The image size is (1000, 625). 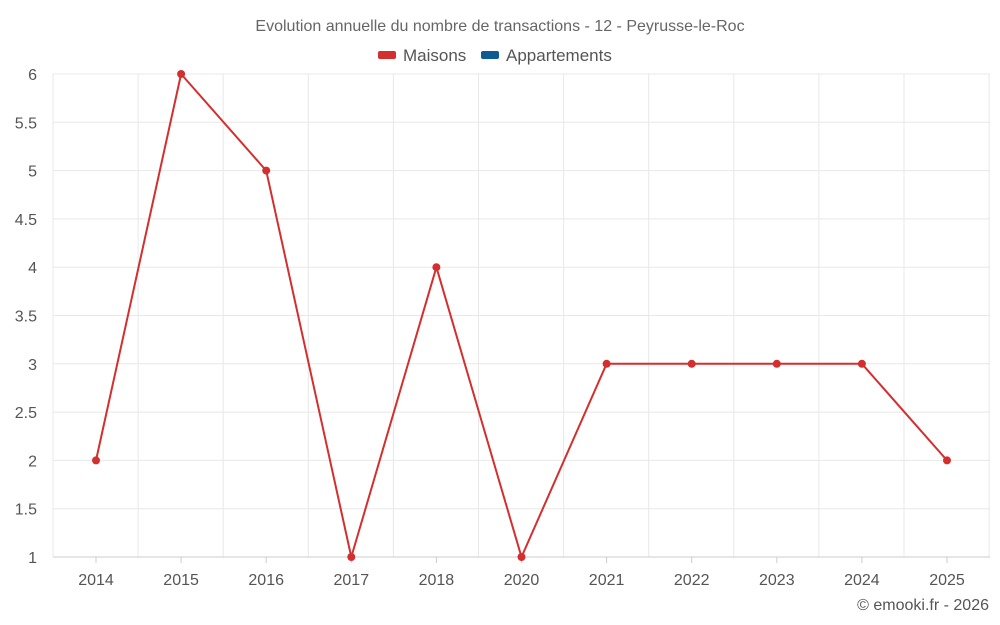 I want to click on legend-item-maisons: Maisons, so click(x=422, y=55).